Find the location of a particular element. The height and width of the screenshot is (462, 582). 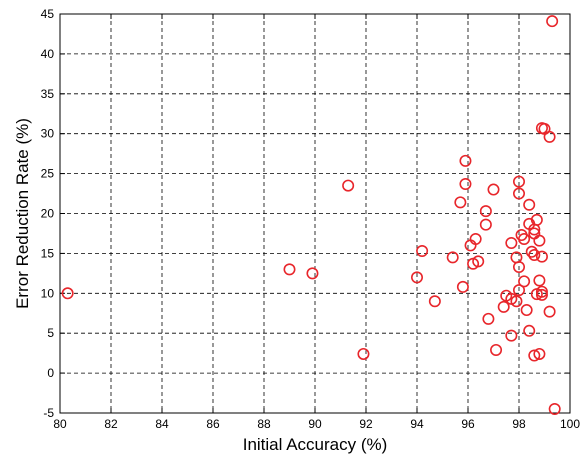

x-axis-label: Initial Accuracy (%) is located at coordinates (315, 444).